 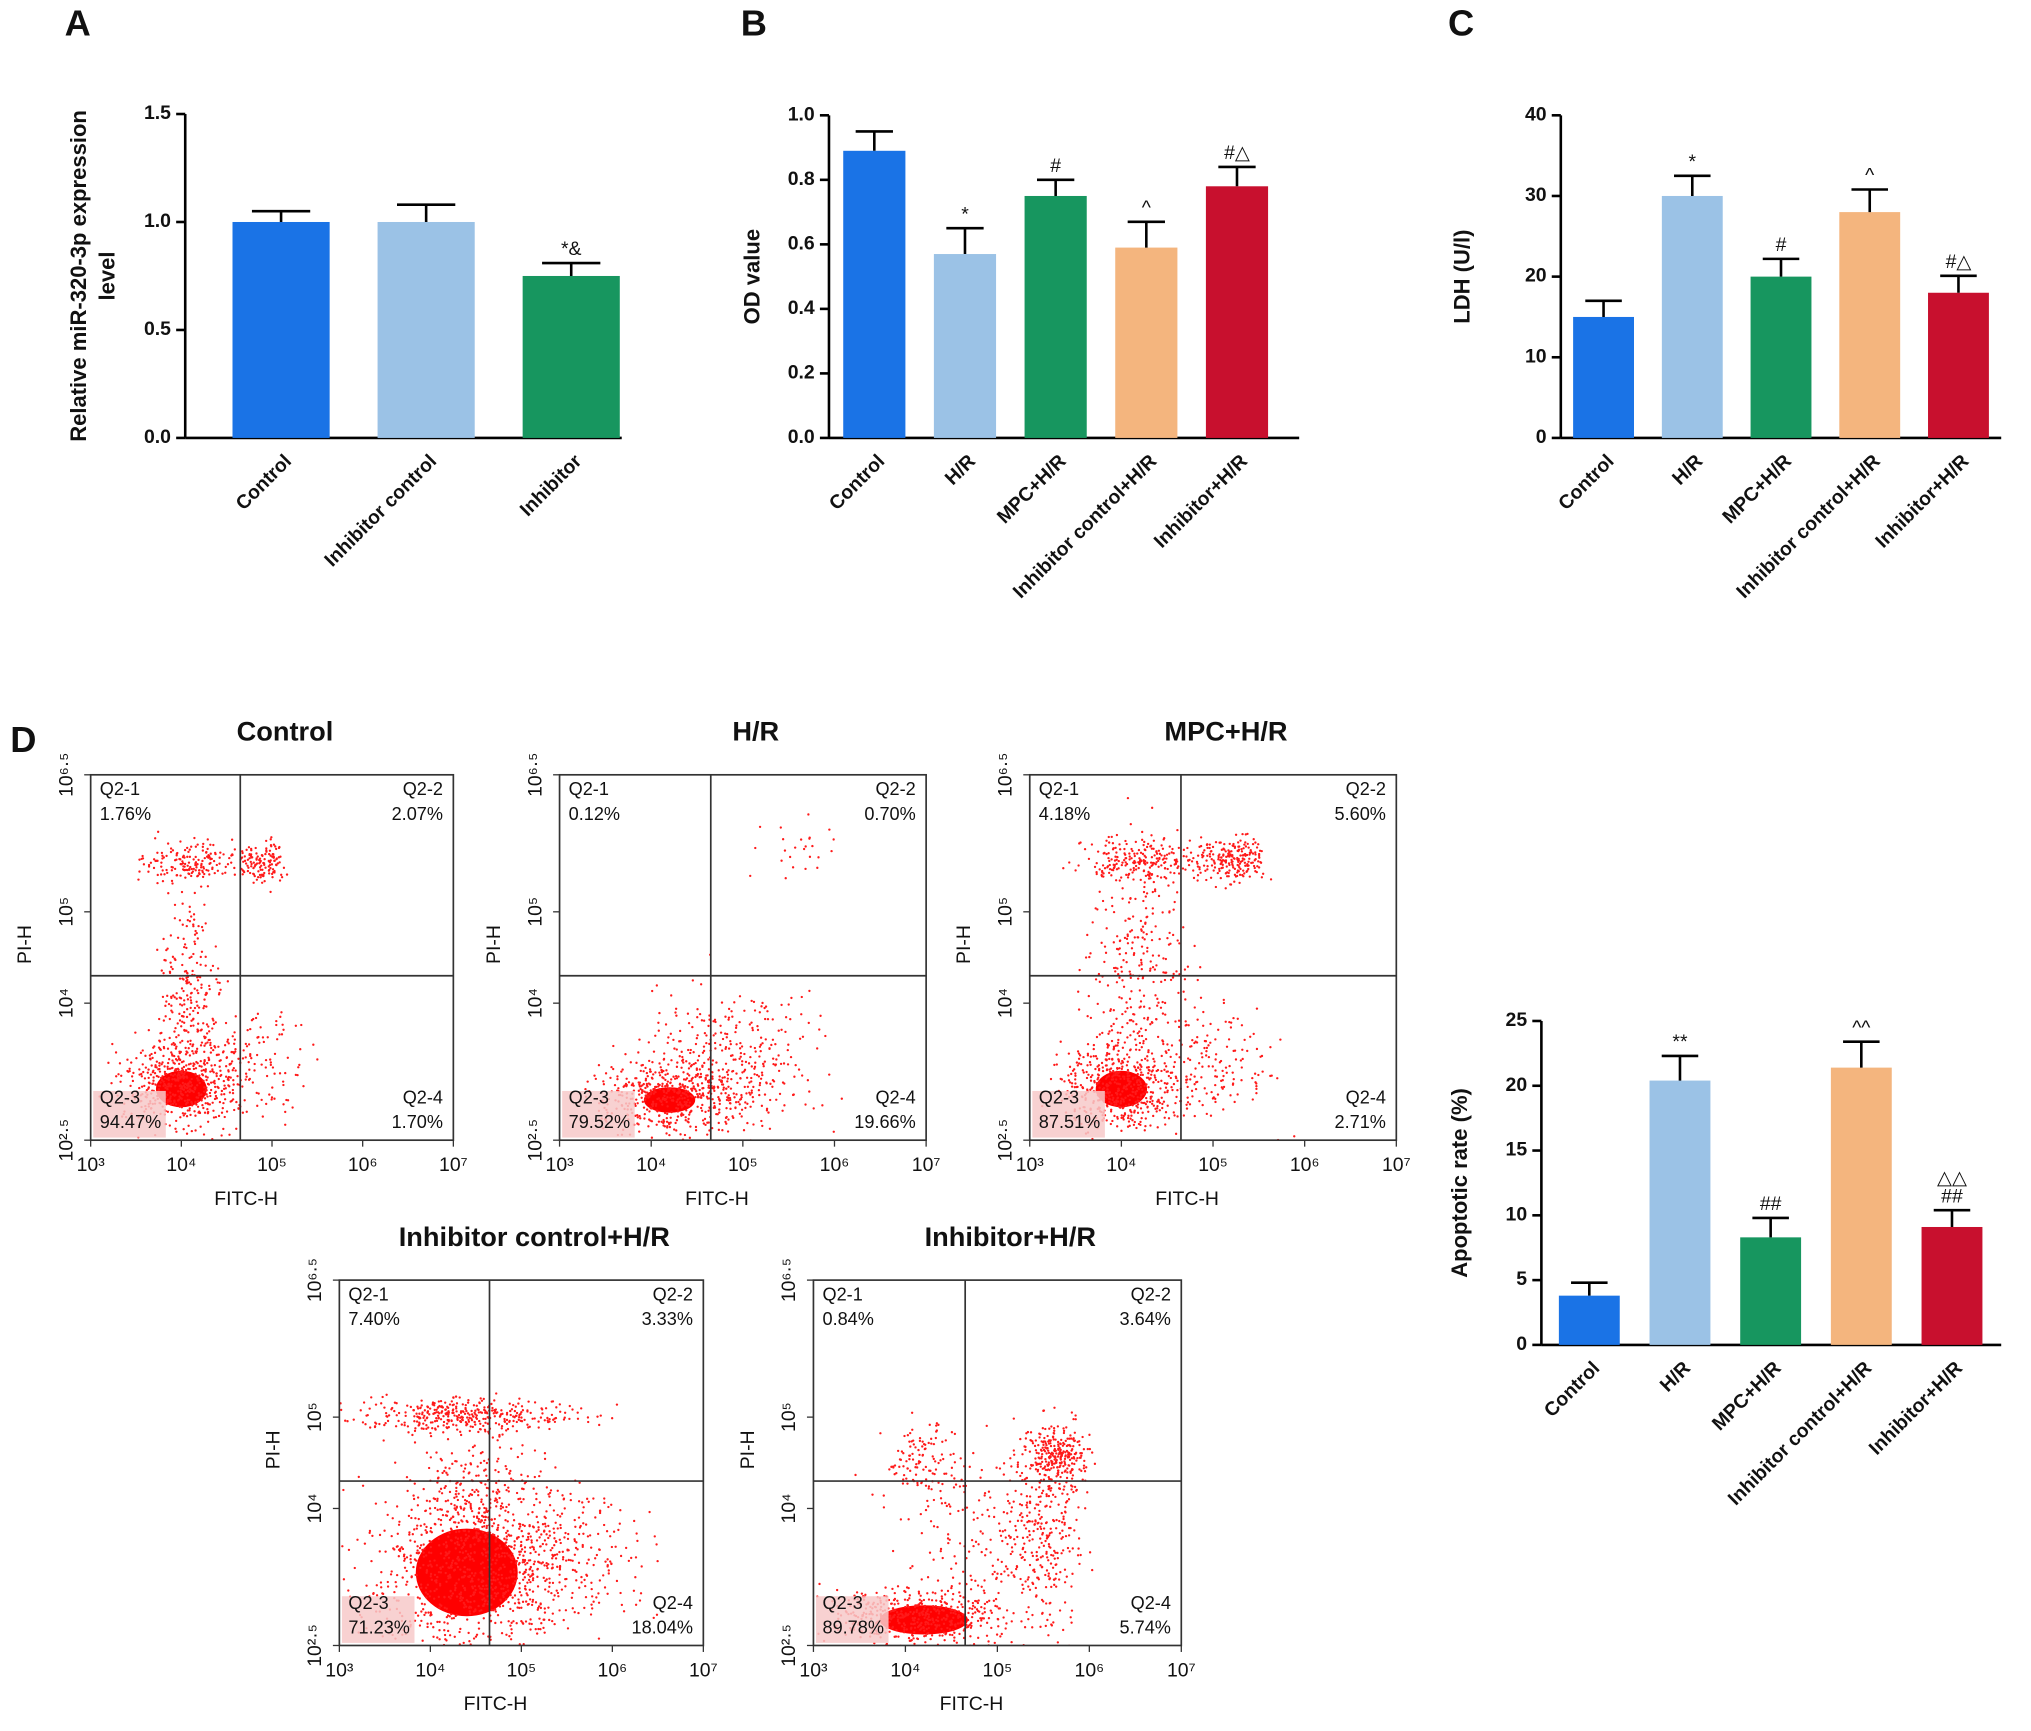 What do you see at coordinates (535, 1140) in the screenshot?
I see `y-tick-label: 10²·⁵` at bounding box center [535, 1140].